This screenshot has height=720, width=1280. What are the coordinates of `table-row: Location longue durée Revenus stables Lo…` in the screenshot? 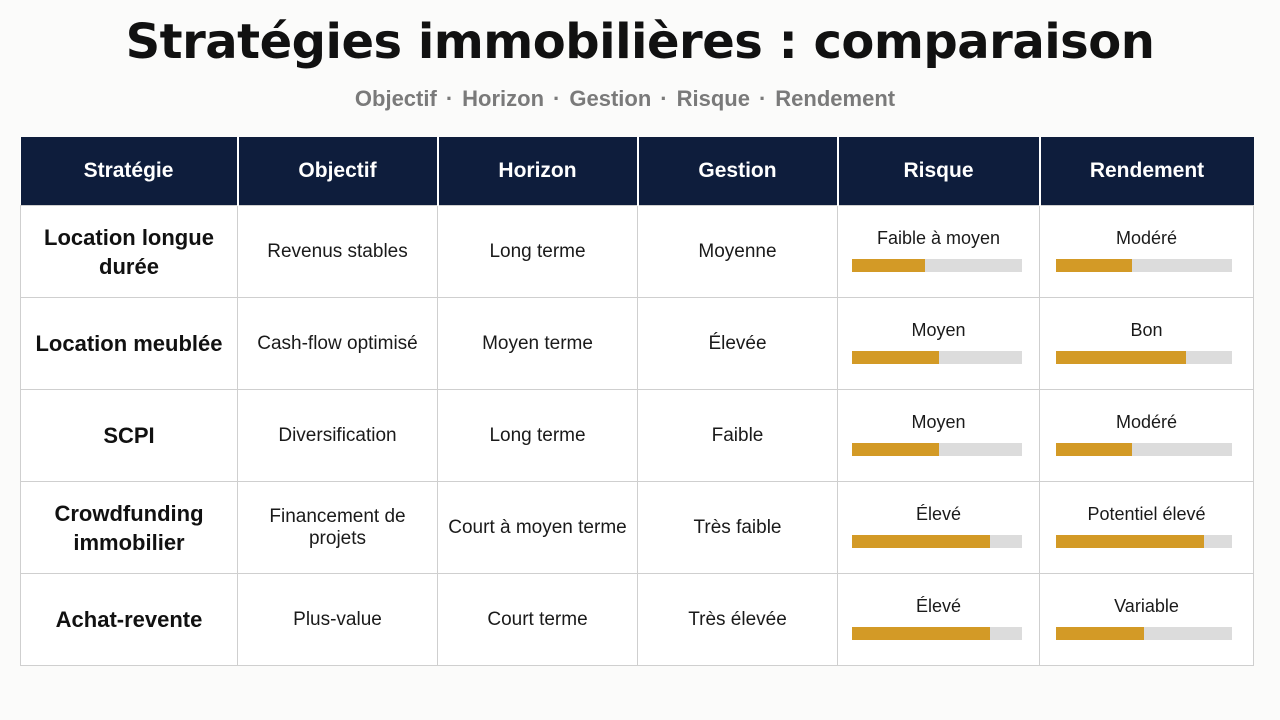 It's located at (637, 251).